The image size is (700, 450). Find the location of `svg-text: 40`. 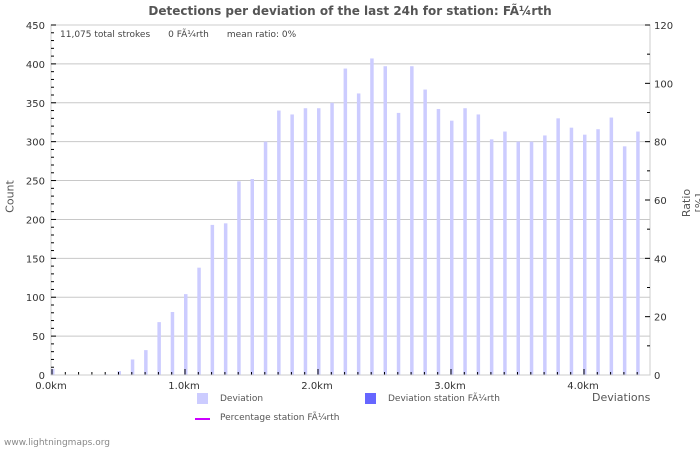

svg-text: 40 is located at coordinates (660, 259).